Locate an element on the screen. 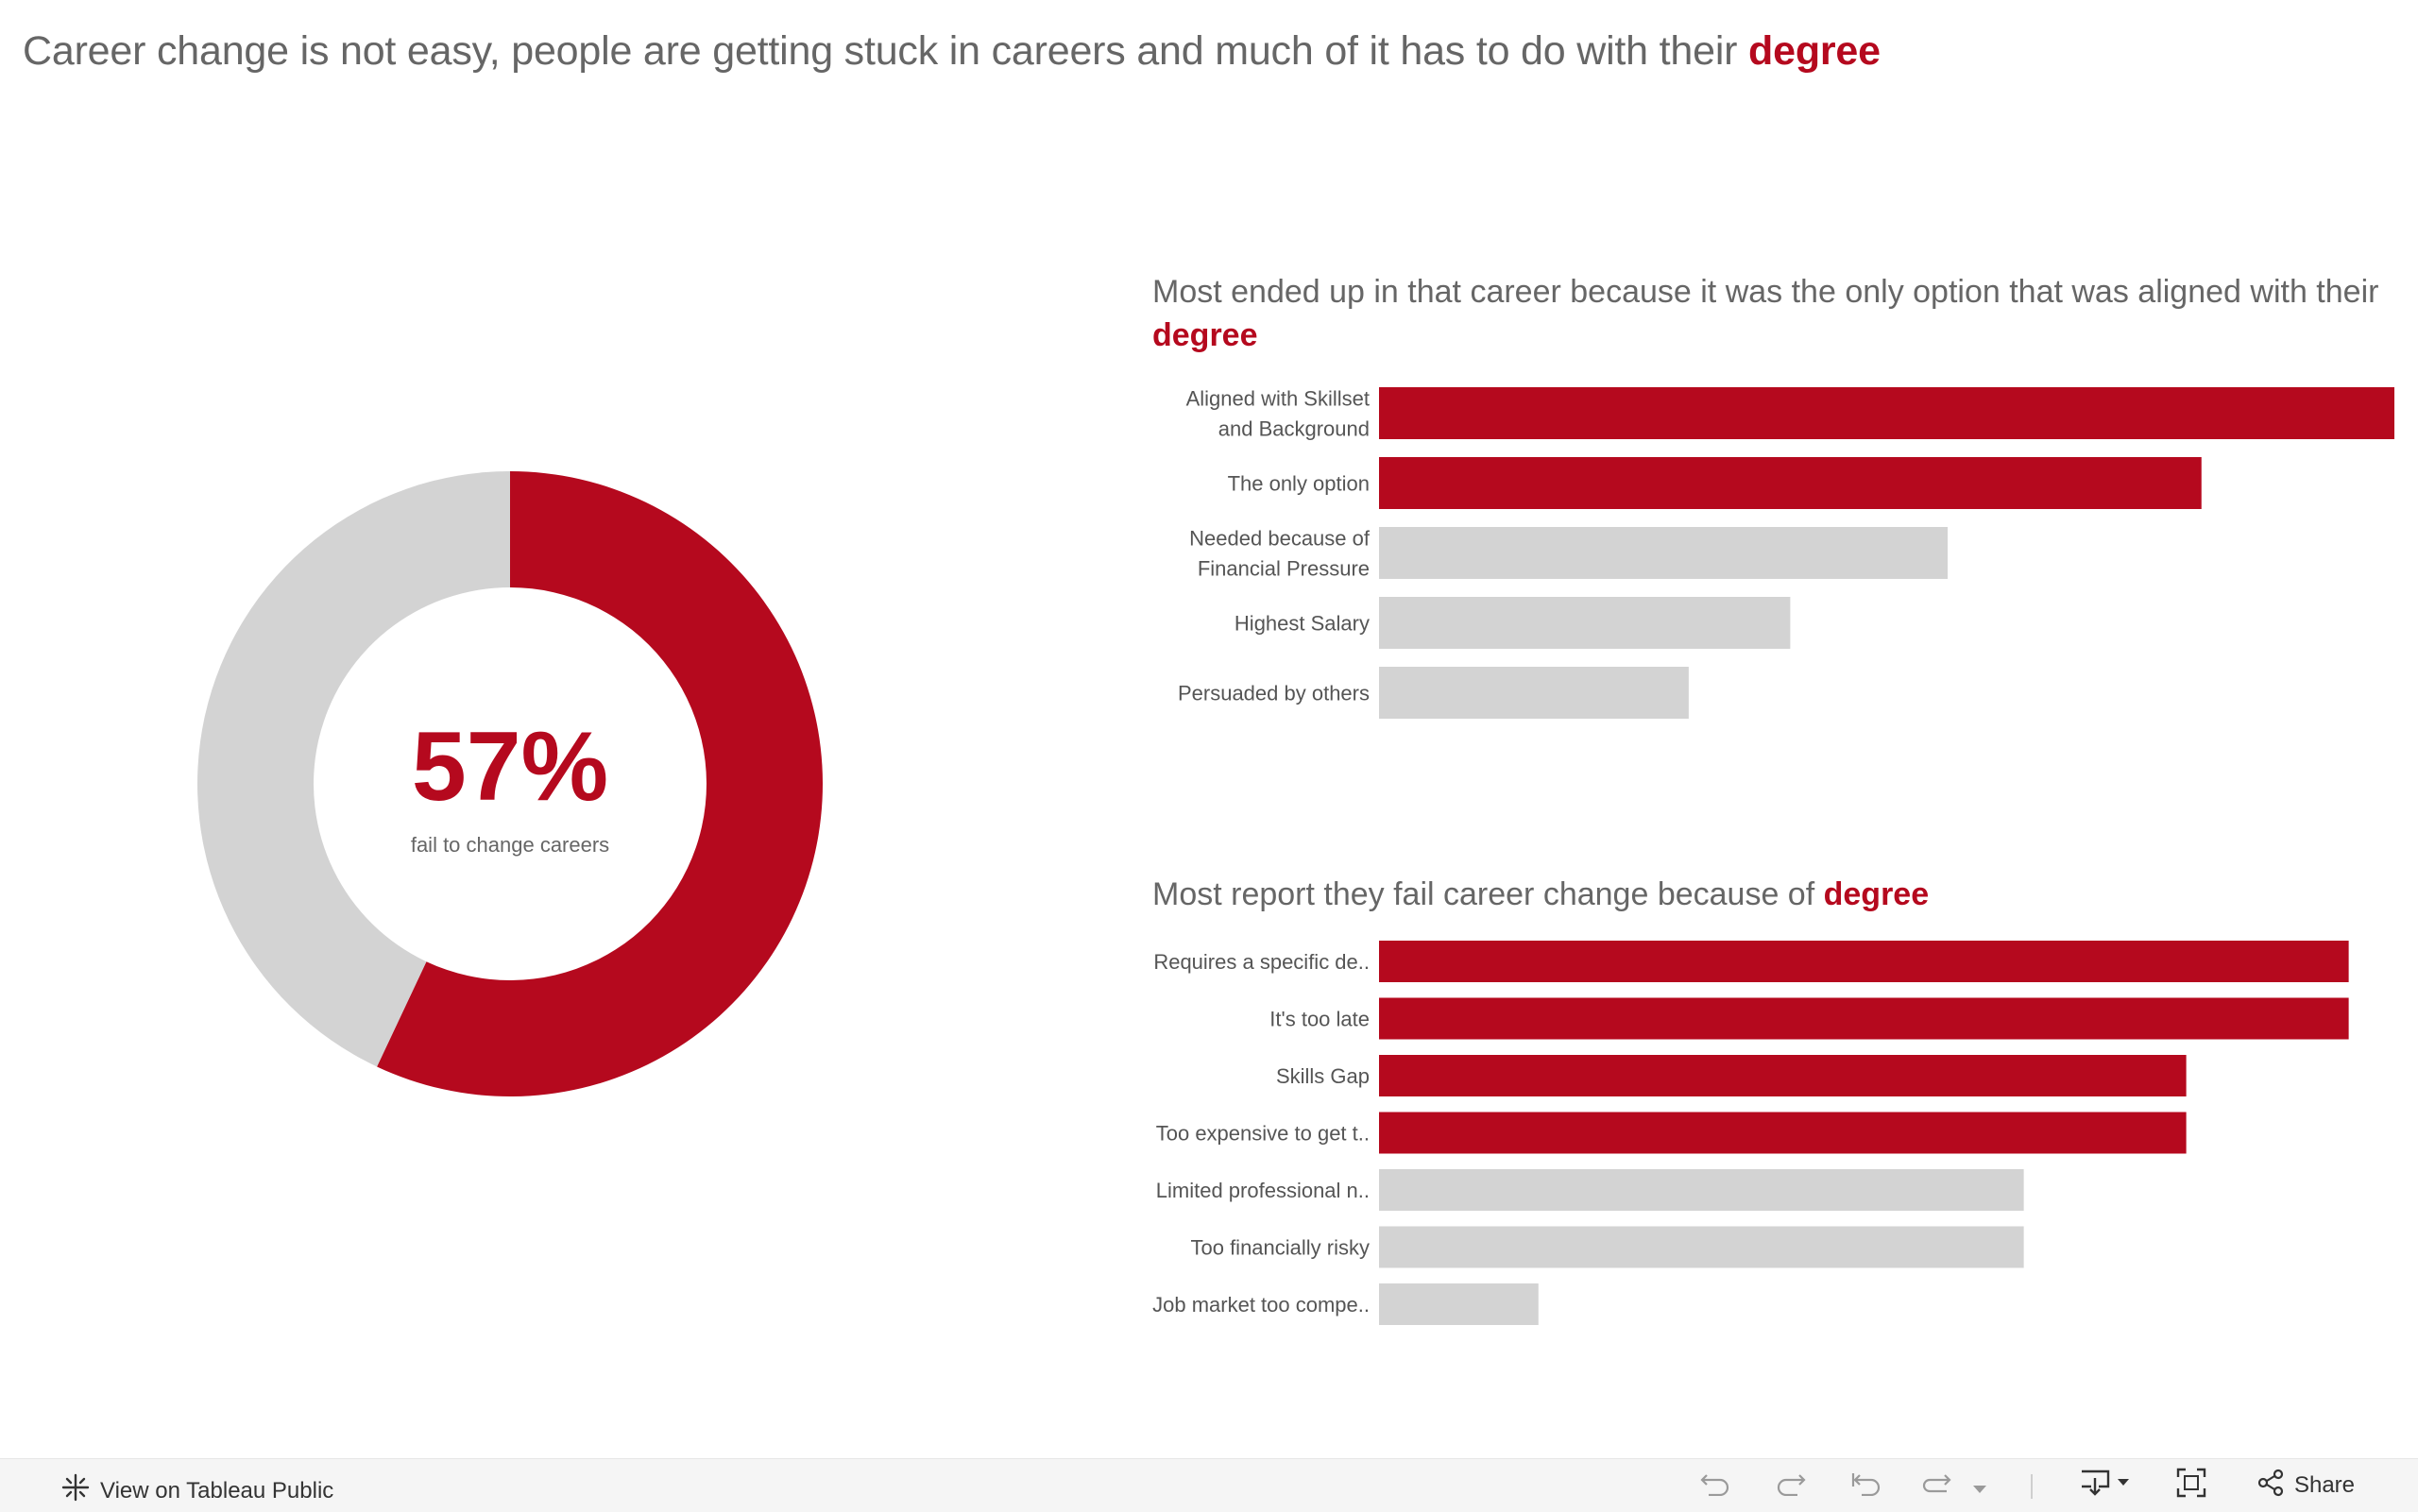  category-label: Too financially risky is located at coordinates (1280, 1248).